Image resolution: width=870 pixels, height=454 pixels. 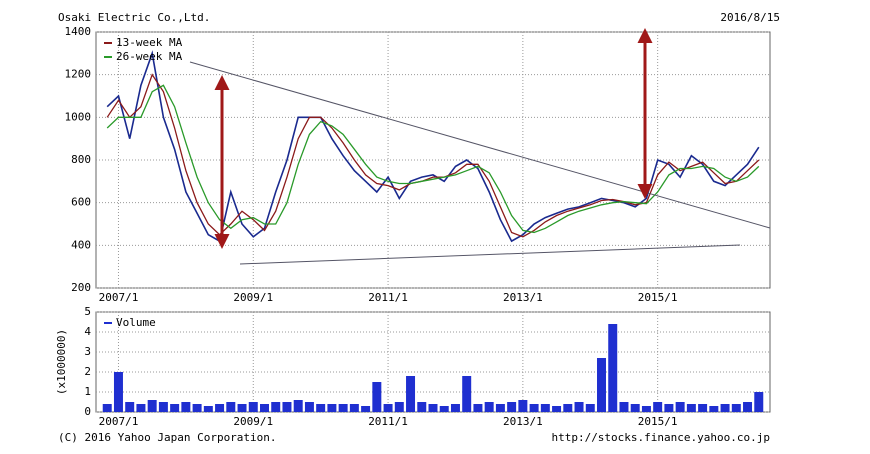 What do you see at coordinates (167, 437) in the screenshot?
I see `copyright: (C) 2016 Yahoo Japan Corporation.` at bounding box center [167, 437].